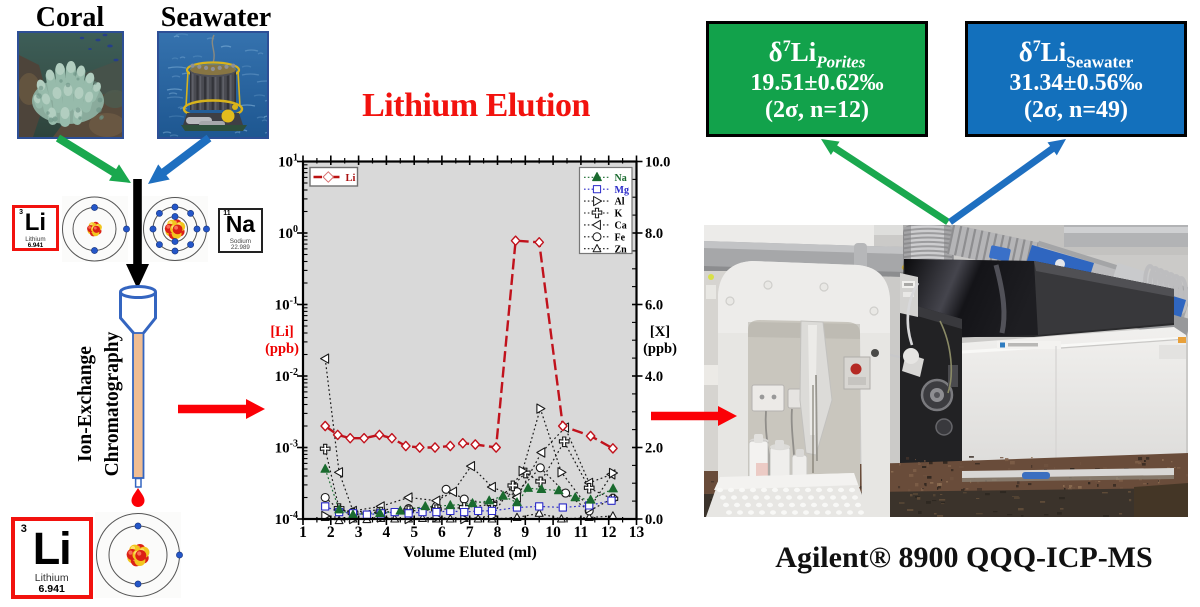  Describe the element at coordinates (281, 332) in the screenshot. I see `svg-text: [Li]` at that location.